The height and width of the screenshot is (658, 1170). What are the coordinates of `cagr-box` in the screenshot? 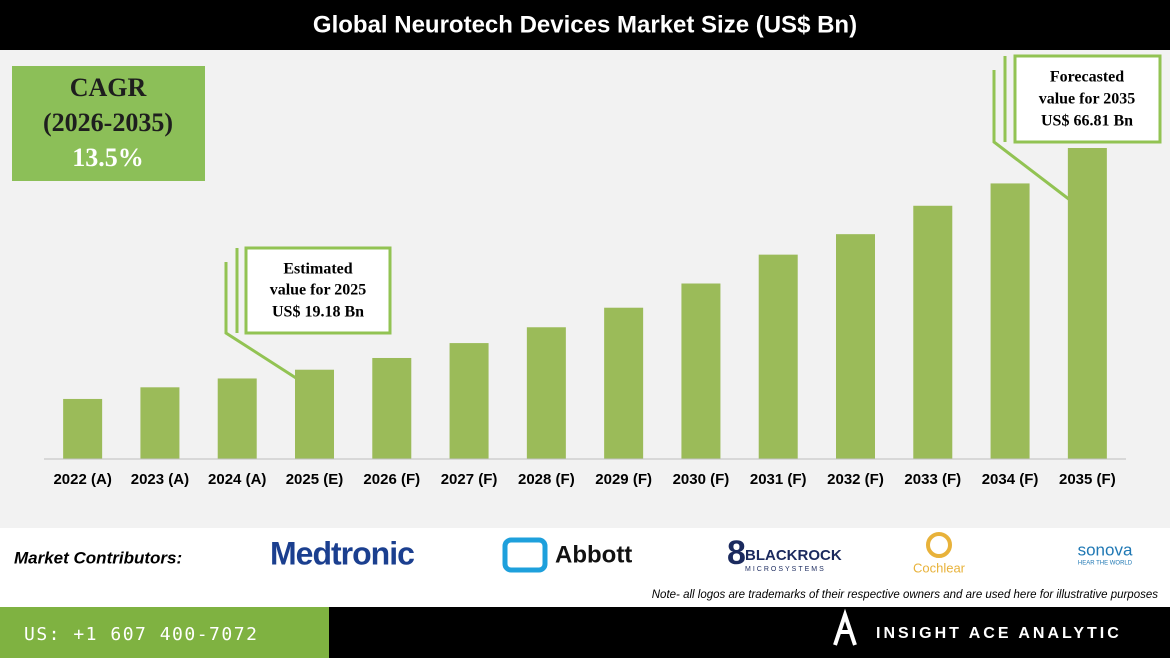 It's located at (108, 123).